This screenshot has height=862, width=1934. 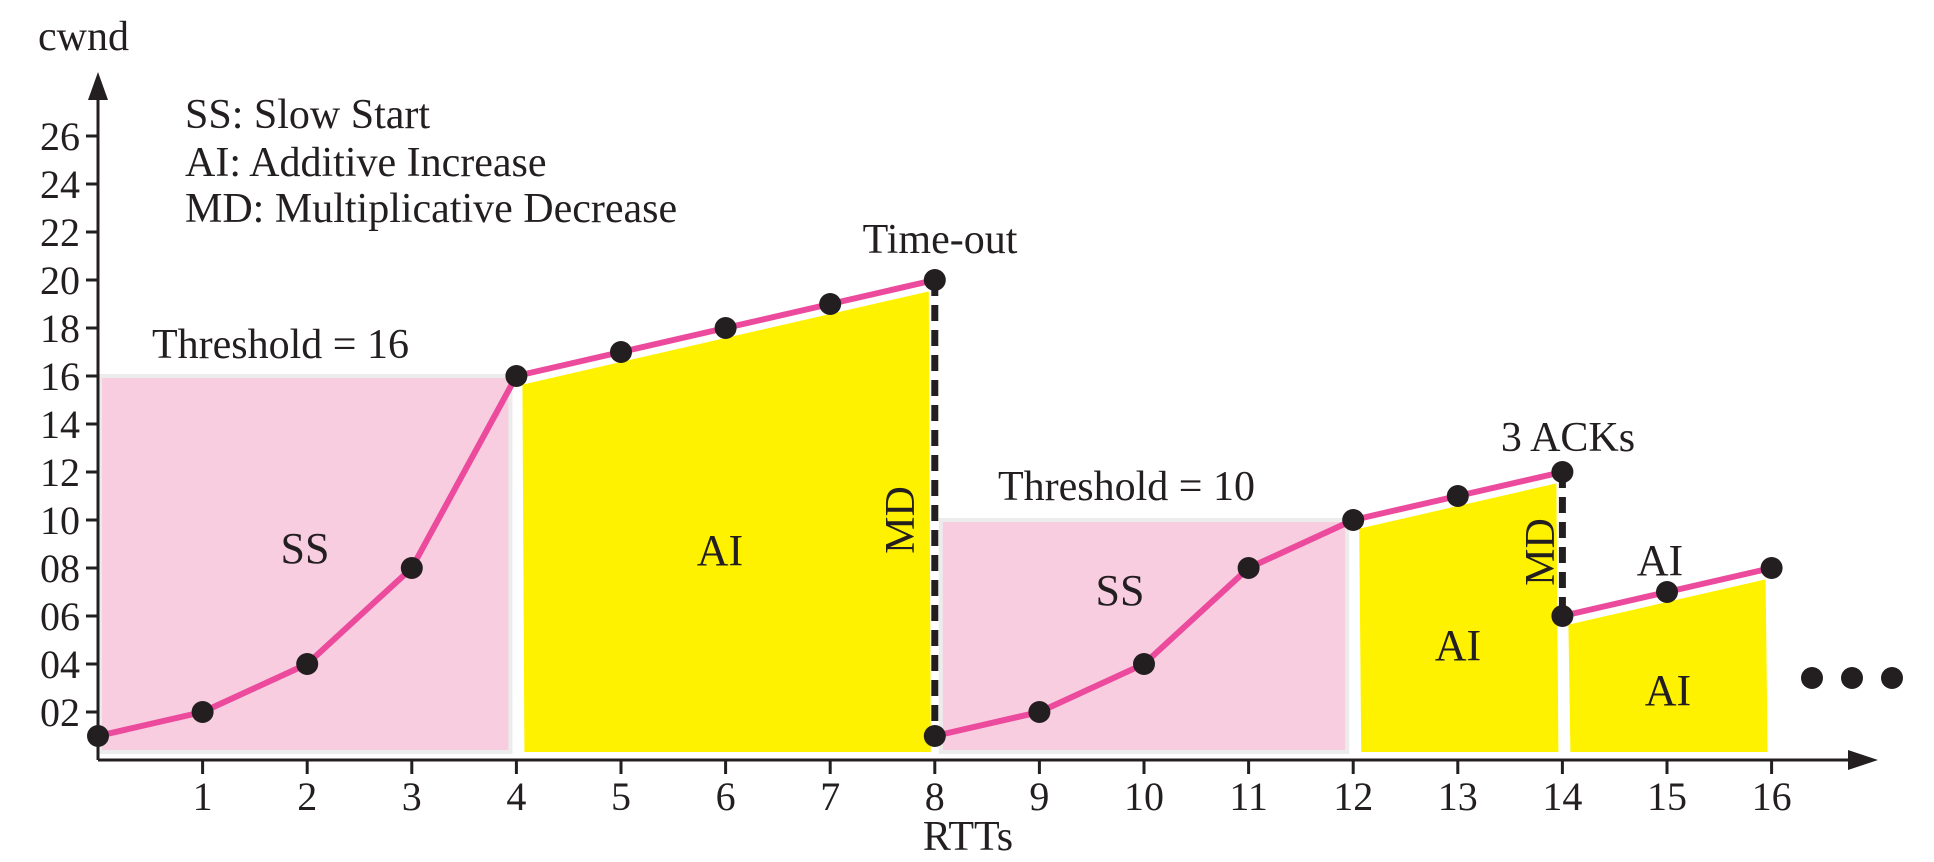 What do you see at coordinates (60, 184) in the screenshot?
I see `y-tick-label: 24` at bounding box center [60, 184].